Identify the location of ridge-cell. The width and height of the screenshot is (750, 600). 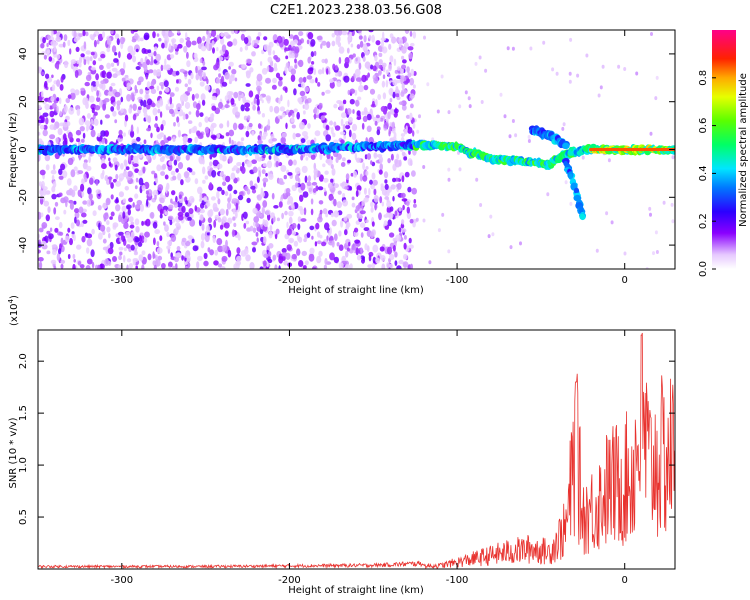
(570, 176).